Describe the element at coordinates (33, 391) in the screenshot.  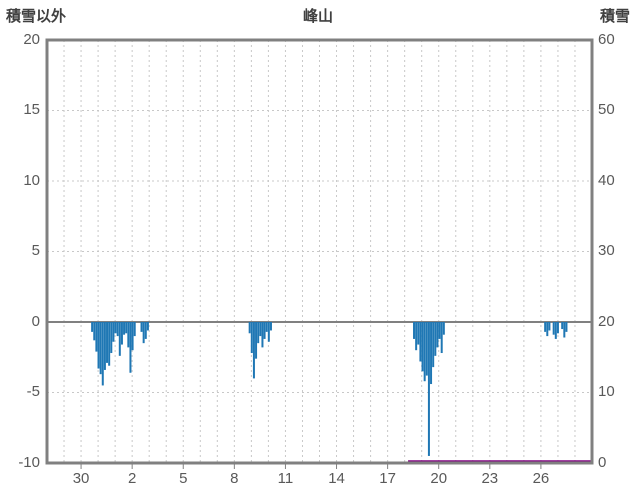
I see `y-axis-left-tick-label: -5` at that location.